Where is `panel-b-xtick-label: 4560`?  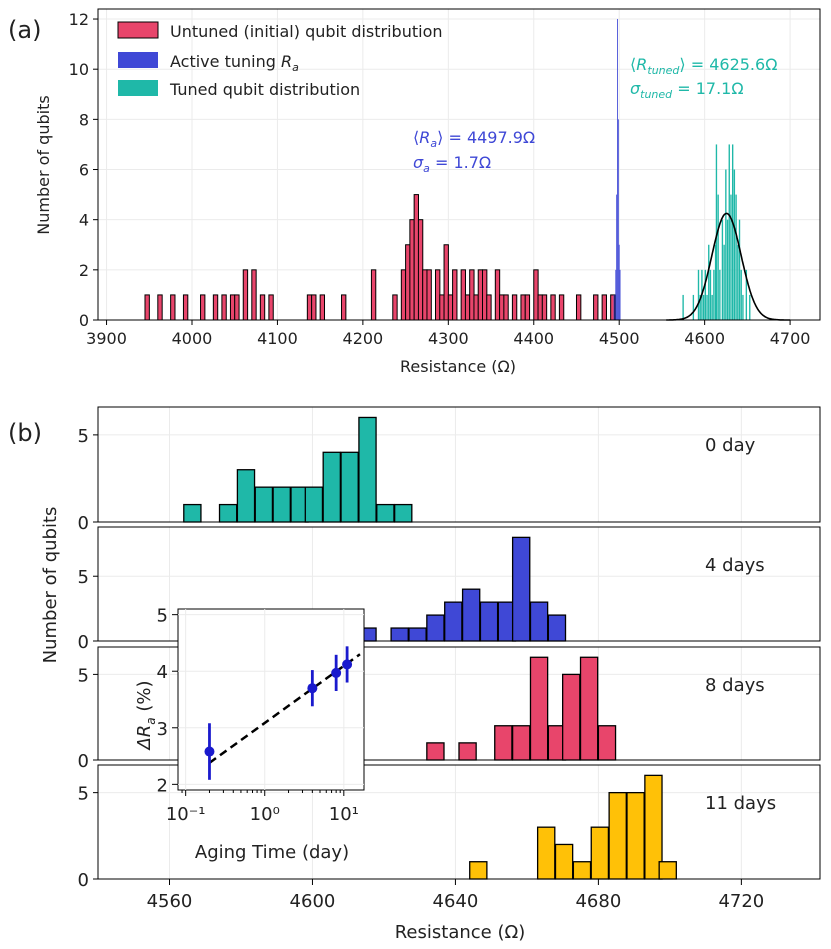 panel-b-xtick-label: 4560 is located at coordinates (170, 901).